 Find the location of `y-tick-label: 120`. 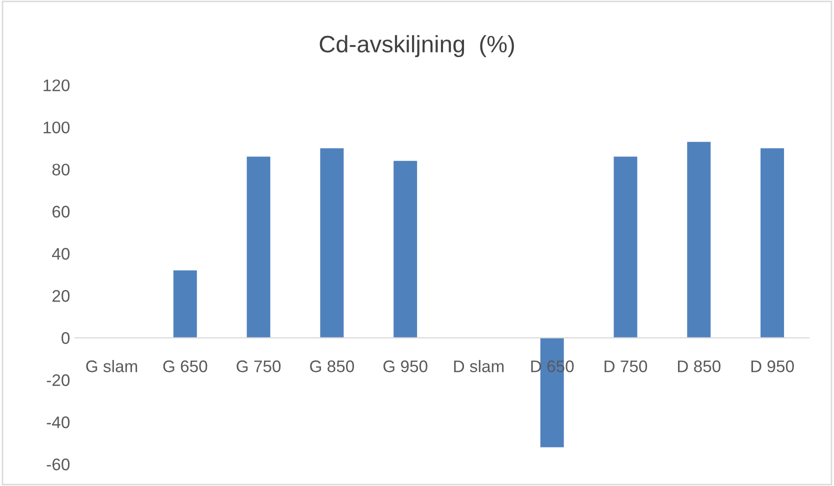

y-tick-label: 120 is located at coordinates (57, 85).